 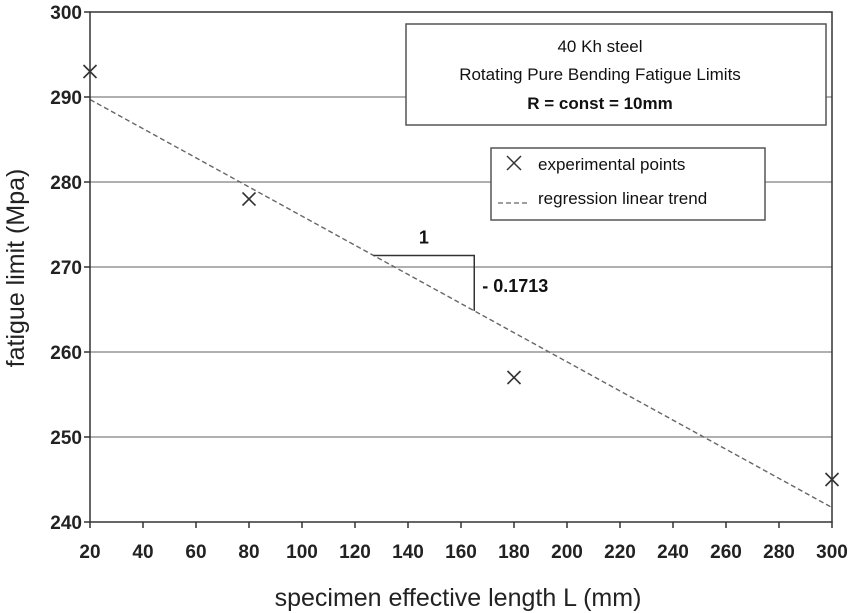 What do you see at coordinates (779, 552) in the screenshot?
I see `x-tick-label: 280` at bounding box center [779, 552].